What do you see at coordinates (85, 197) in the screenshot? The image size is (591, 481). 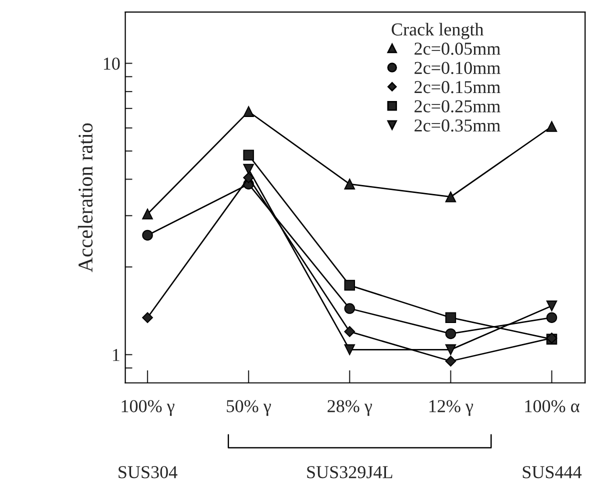 I see `y-axis-title: Acceleration ratio` at bounding box center [85, 197].